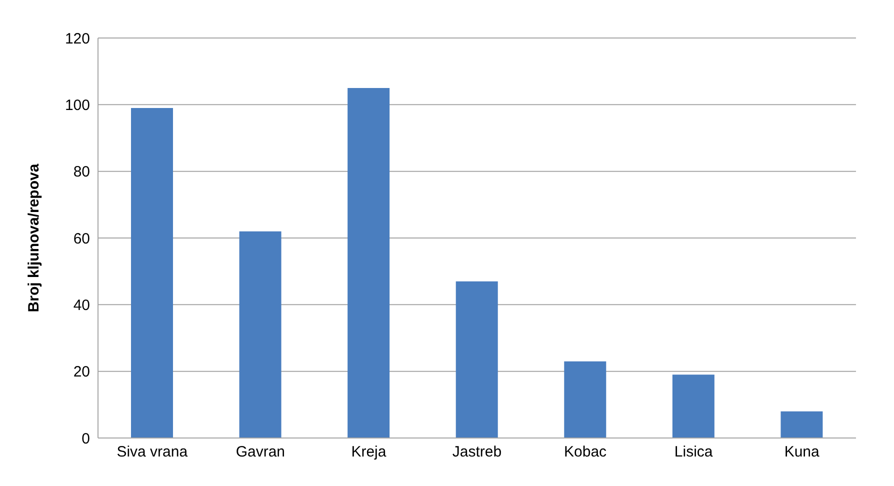  Describe the element at coordinates (77, 105) in the screenshot. I see `y-tick-label: 100` at that location.